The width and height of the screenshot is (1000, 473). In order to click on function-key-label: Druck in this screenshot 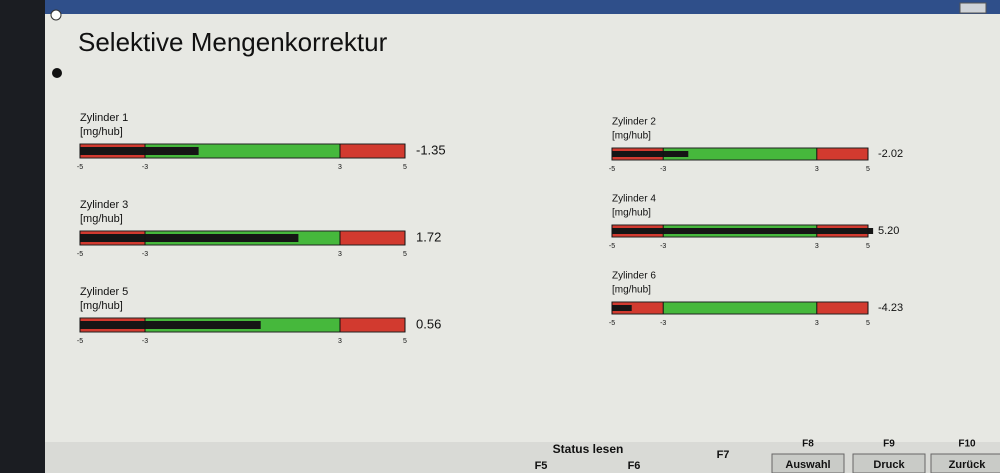, I will do `click(889, 465)`.